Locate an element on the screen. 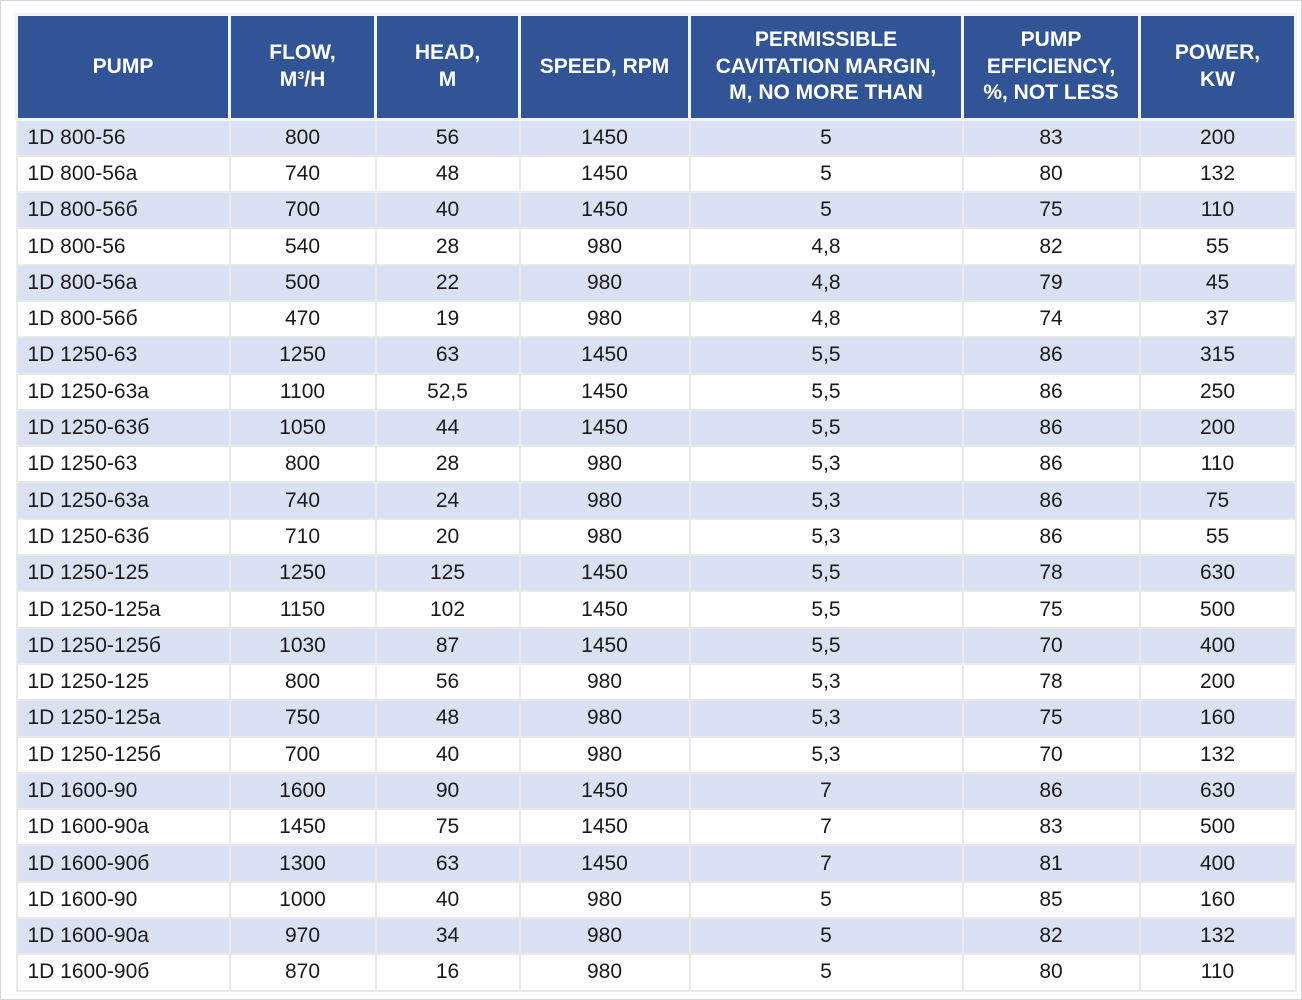 This screenshot has height=1000, width=1302. pump-name-cell: 1D 800-56a is located at coordinates (123, 282).